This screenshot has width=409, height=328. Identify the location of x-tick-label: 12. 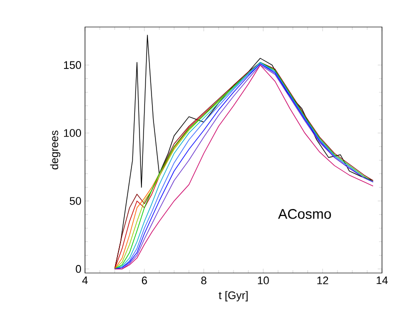
(322, 280).